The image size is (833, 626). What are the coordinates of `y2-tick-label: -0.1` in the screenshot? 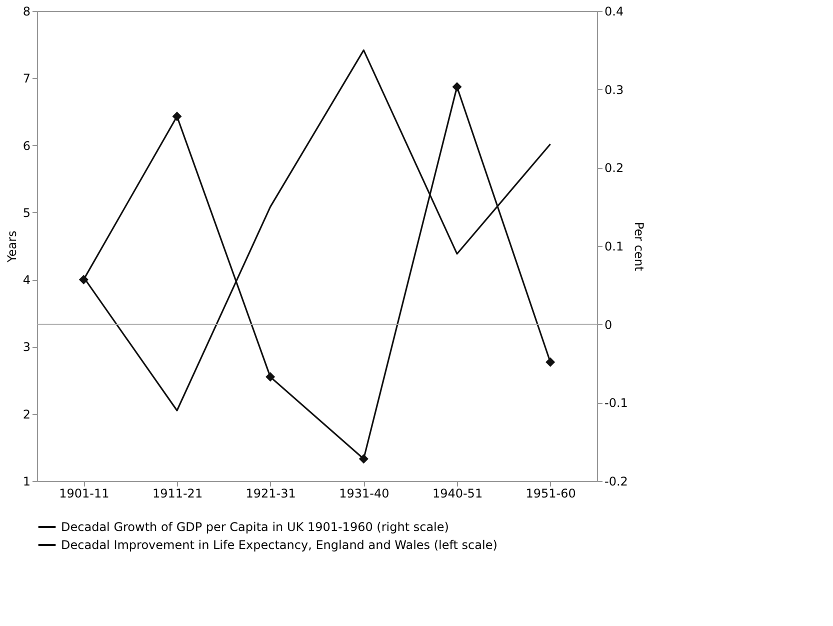 It's located at (616, 403).